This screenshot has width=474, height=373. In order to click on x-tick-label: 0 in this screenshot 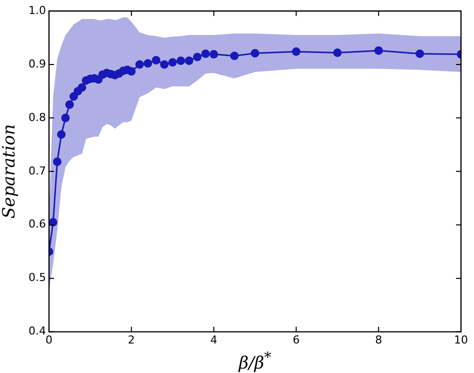, I will do `click(49, 339)`.